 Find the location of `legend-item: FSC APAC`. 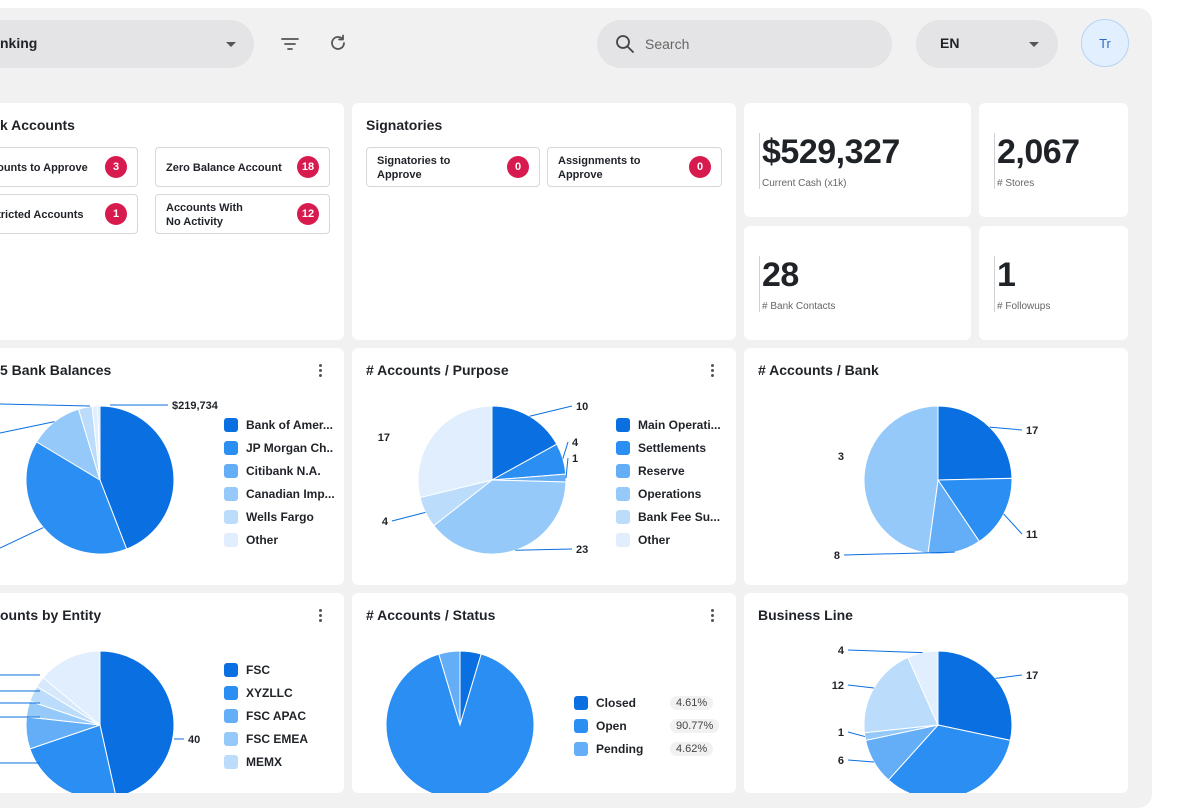

legend-item: FSC APAC is located at coordinates (265, 716).